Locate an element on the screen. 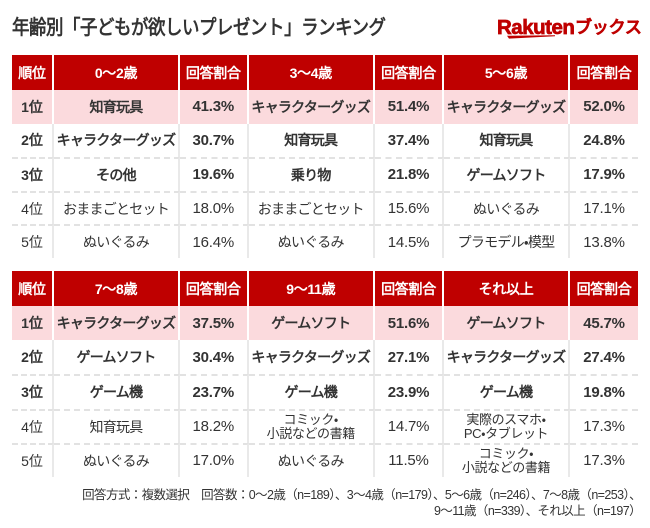 The height and width of the screenshot is (528, 650). svg-text: ブックス is located at coordinates (608, 27).